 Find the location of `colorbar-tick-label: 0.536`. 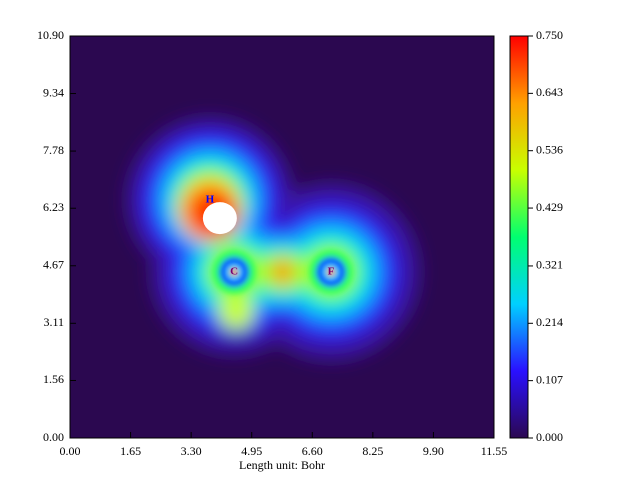

colorbar-tick-label: 0.536 is located at coordinates (549, 149).